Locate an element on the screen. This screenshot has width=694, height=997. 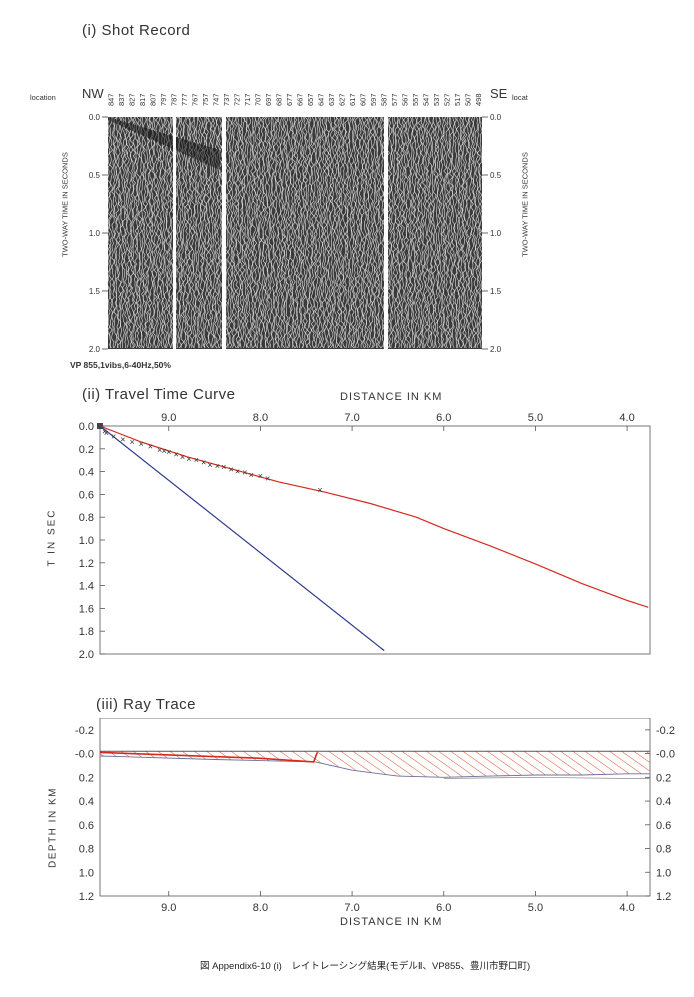
shot-record-title: (i) Shot Record is located at coordinates (136, 30).